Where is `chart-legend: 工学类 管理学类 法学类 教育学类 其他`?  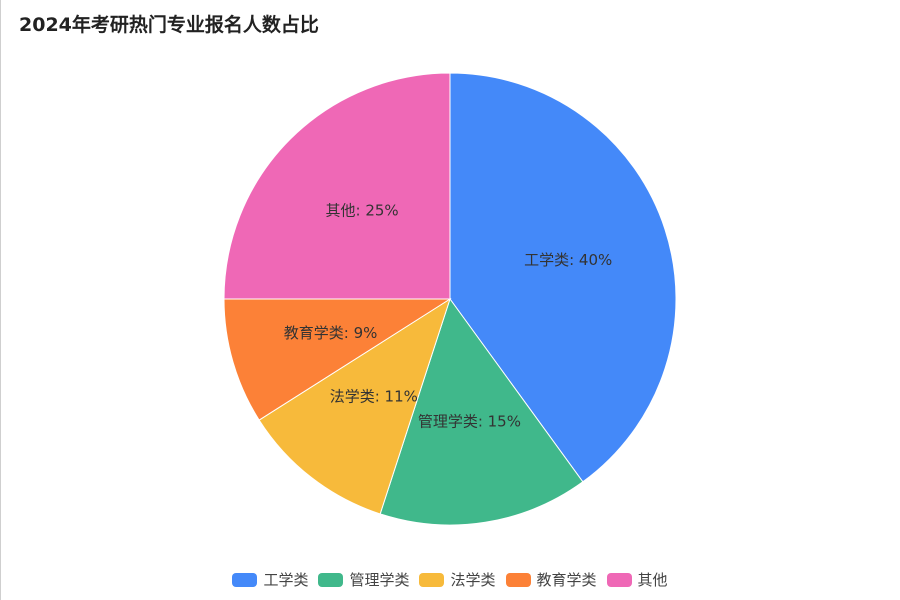 chart-legend: 工学类 管理学类 法学类 教育学类 其他 is located at coordinates (450, 579).